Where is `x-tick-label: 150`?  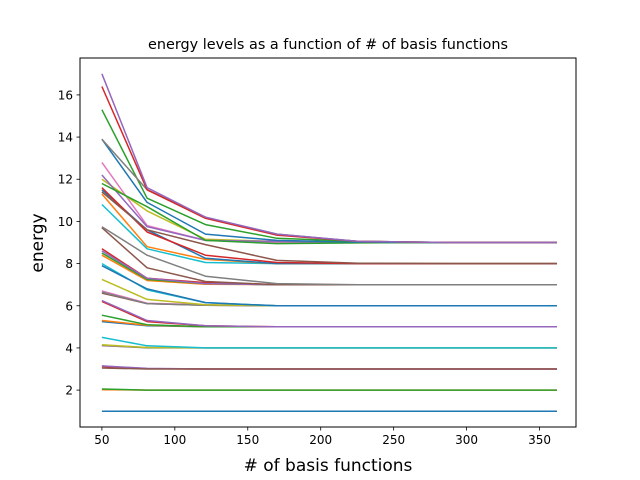
x-tick-label: 150 is located at coordinates (247, 440).